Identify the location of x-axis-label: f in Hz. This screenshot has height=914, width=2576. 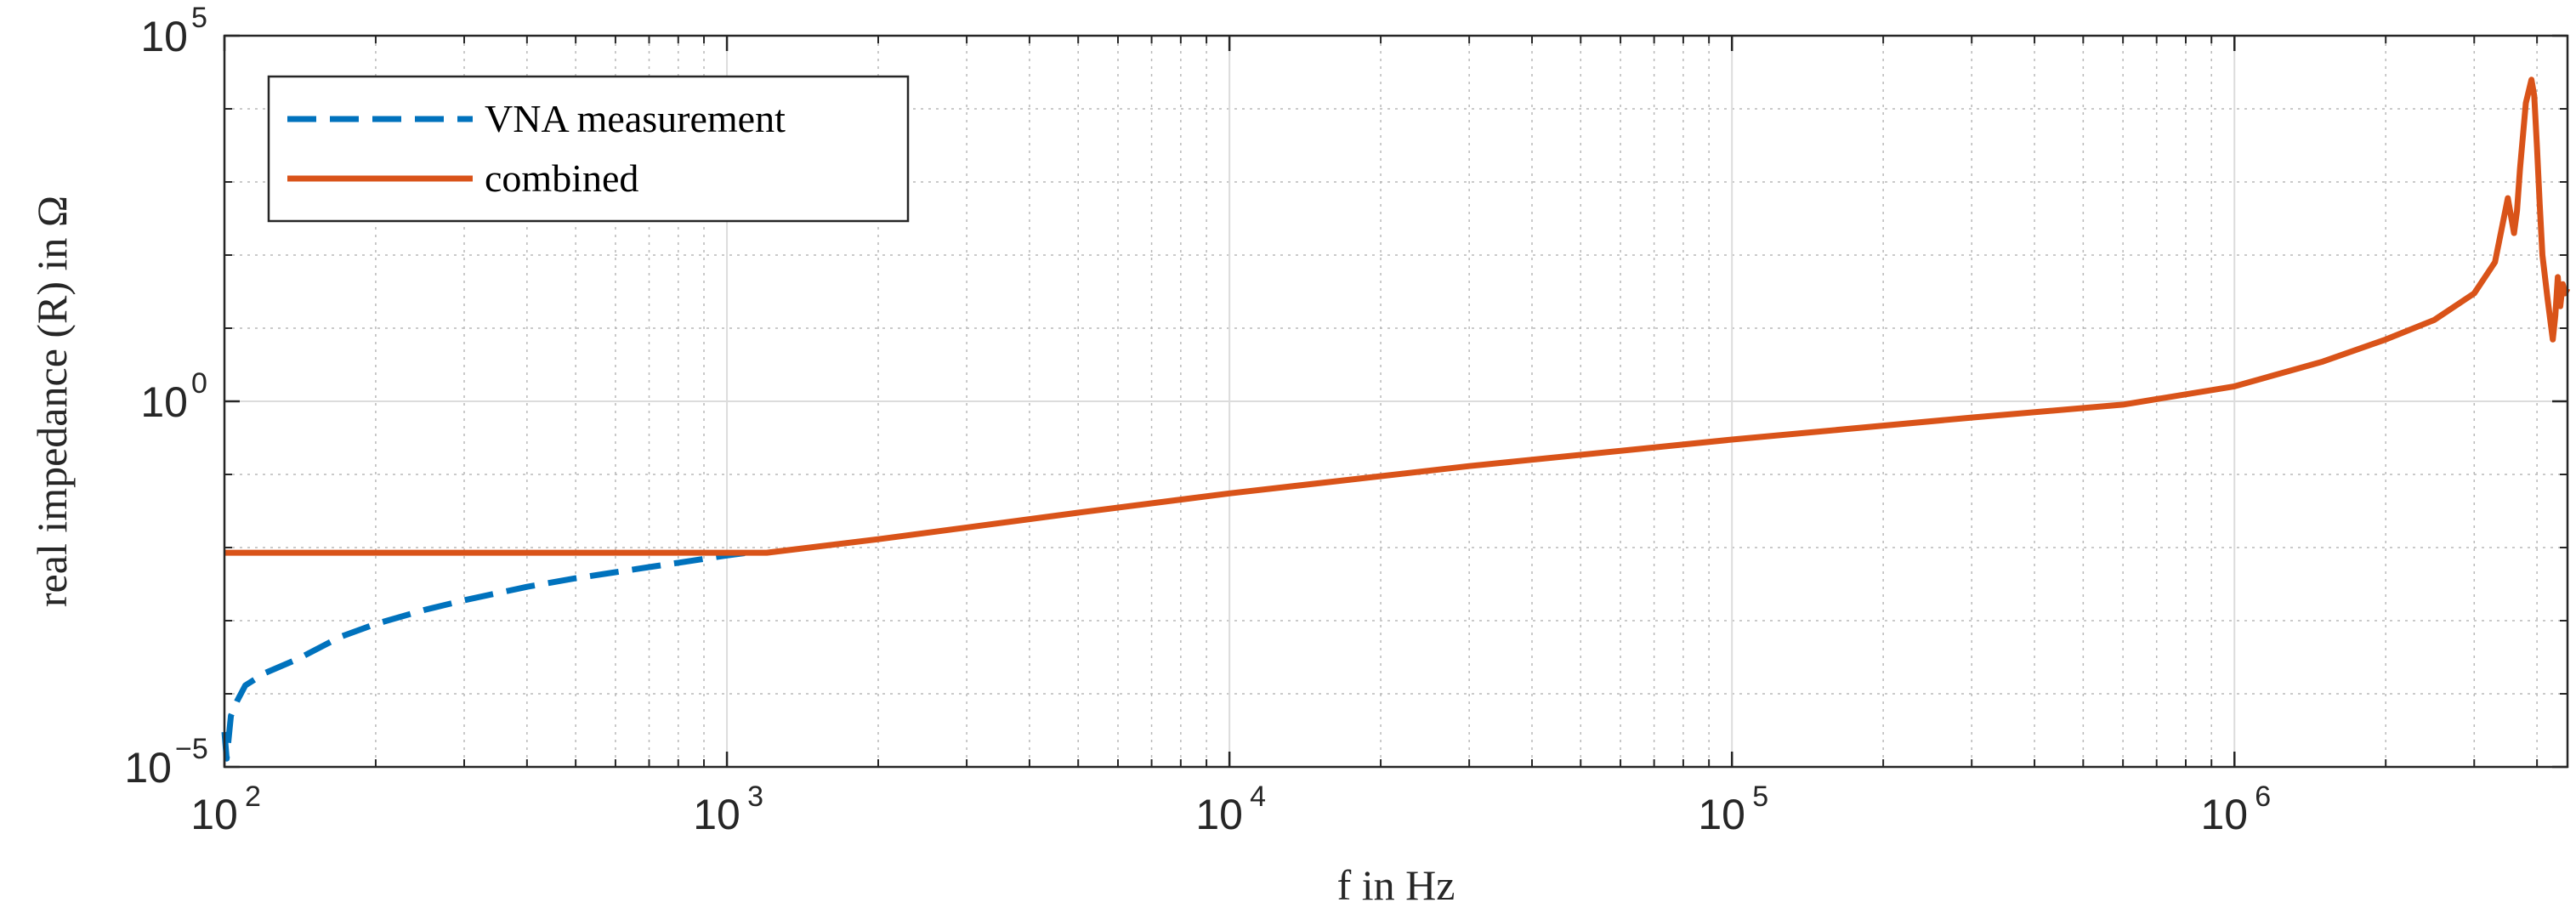
(1396, 885).